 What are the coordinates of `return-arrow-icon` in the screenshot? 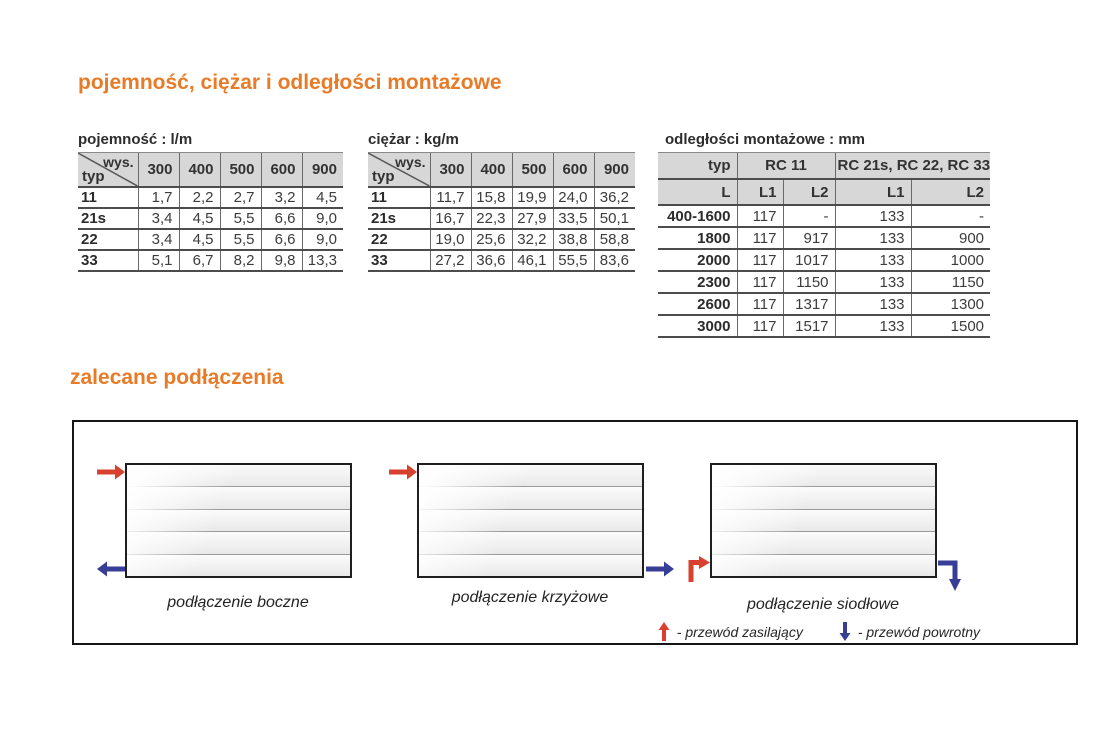 It's located at (660, 569).